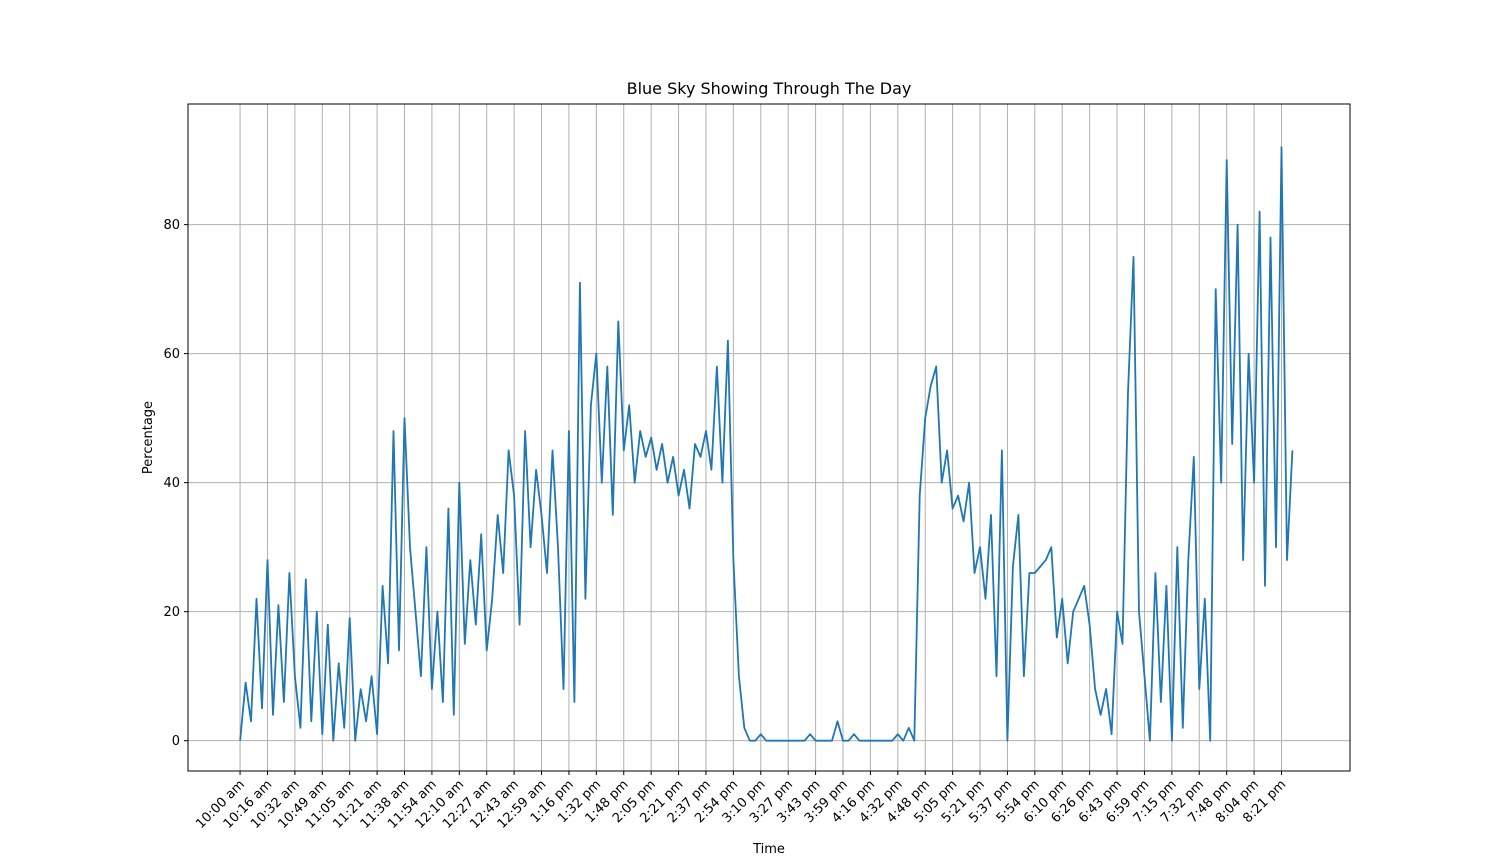 The width and height of the screenshot is (1500, 865). What do you see at coordinates (171, 354) in the screenshot?
I see `y-tick-label: 60` at bounding box center [171, 354].